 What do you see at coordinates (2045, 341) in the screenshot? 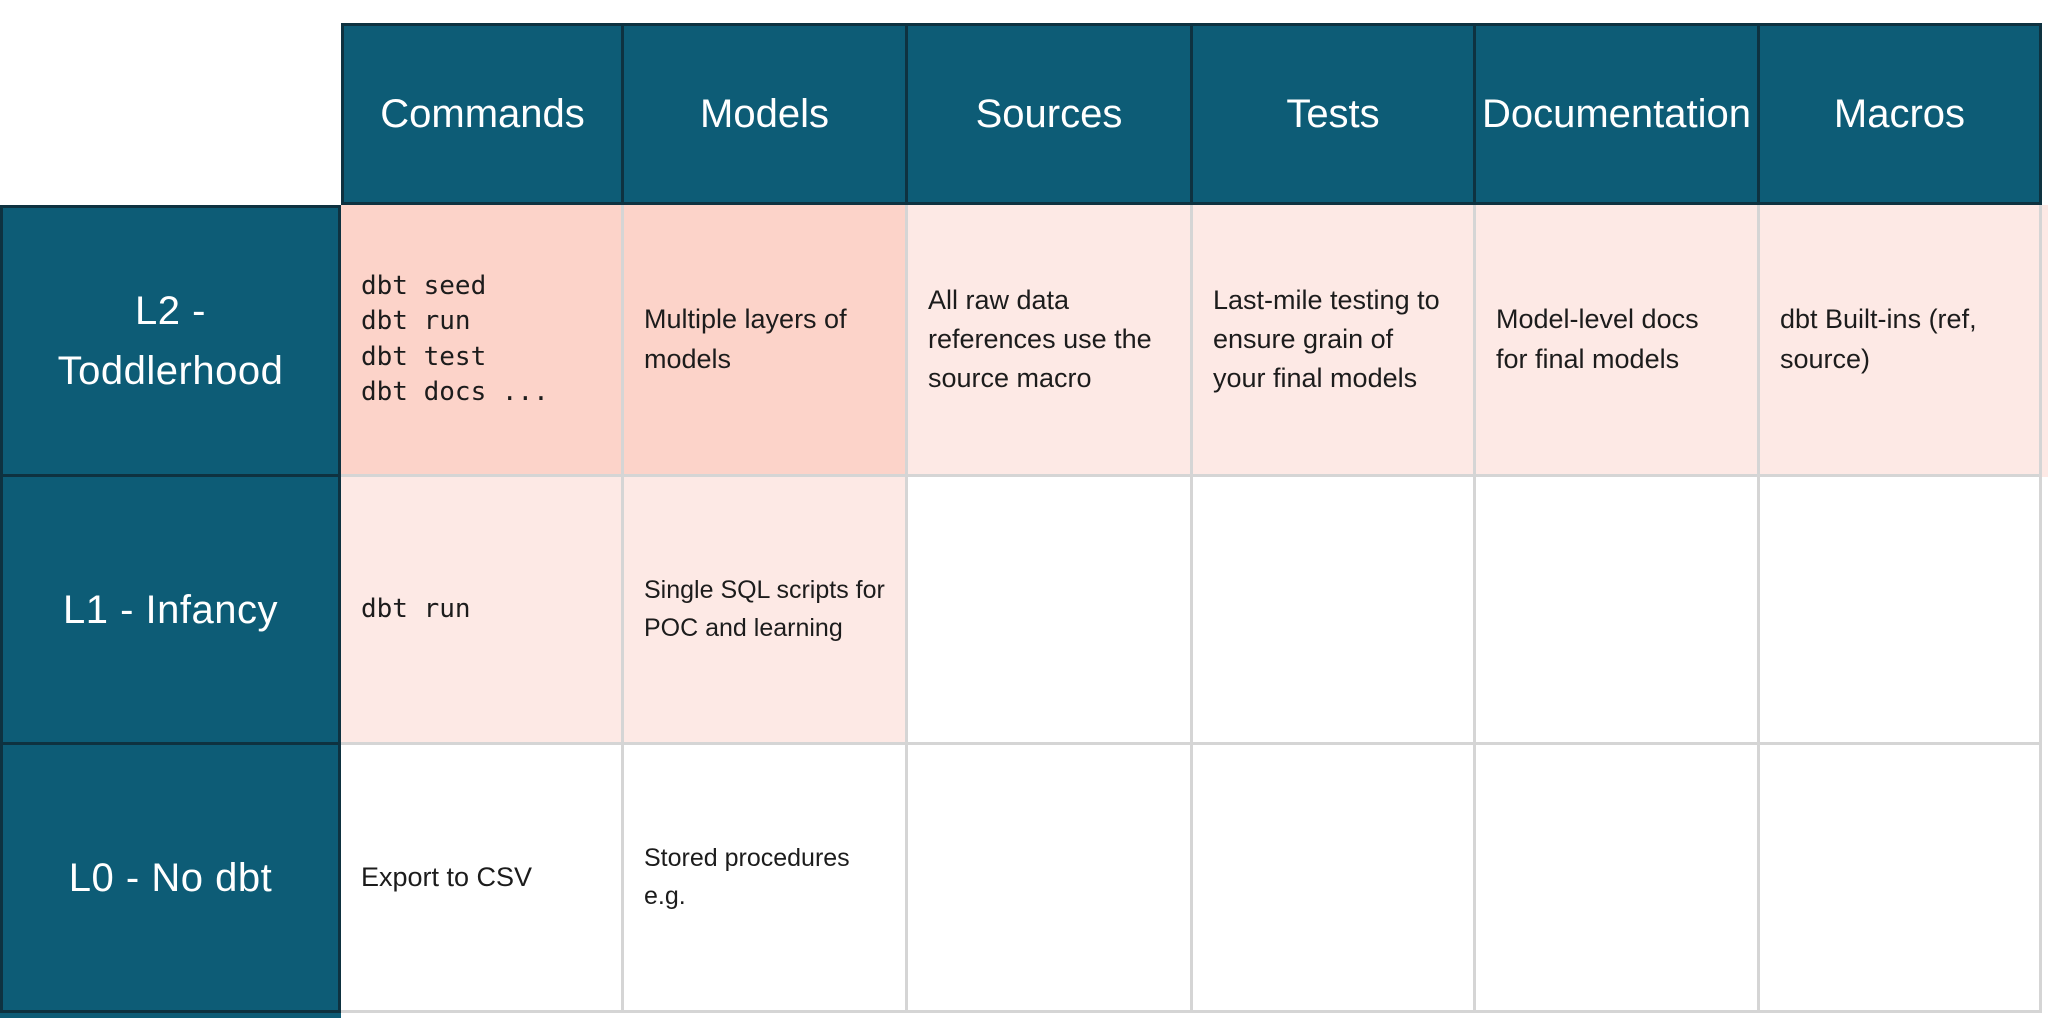
I see `right-cropped-column-edge` at bounding box center [2045, 341].